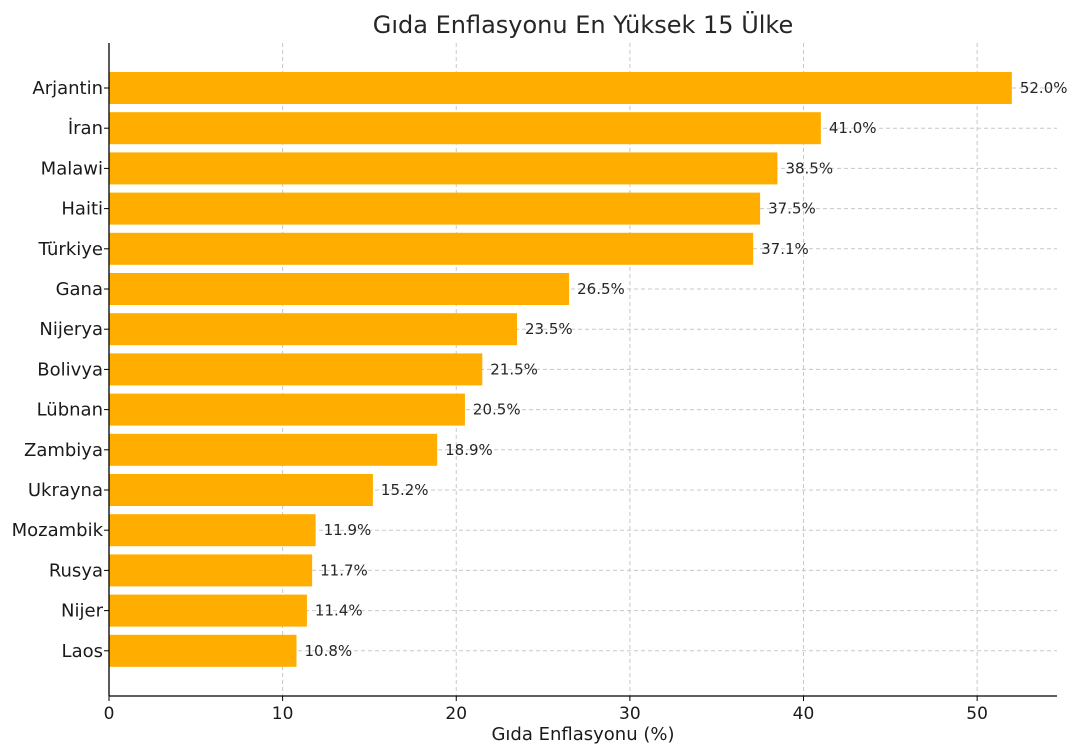  What do you see at coordinates (348, 530) in the screenshot?
I see `bar-value-label: 11.9%` at bounding box center [348, 530].